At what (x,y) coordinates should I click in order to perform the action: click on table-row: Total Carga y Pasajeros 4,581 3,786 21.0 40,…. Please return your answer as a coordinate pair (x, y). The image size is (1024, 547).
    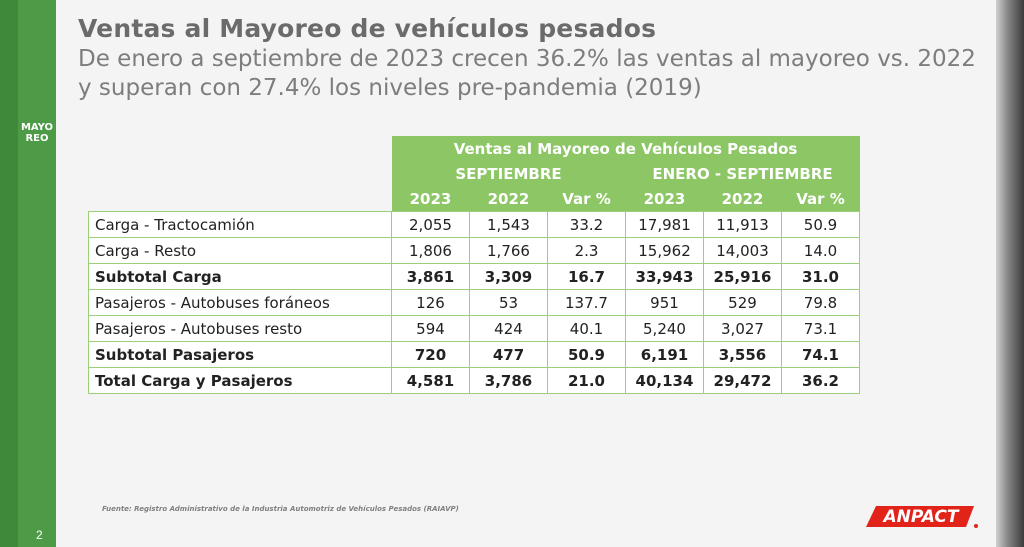
    Looking at the image, I should click on (474, 380).